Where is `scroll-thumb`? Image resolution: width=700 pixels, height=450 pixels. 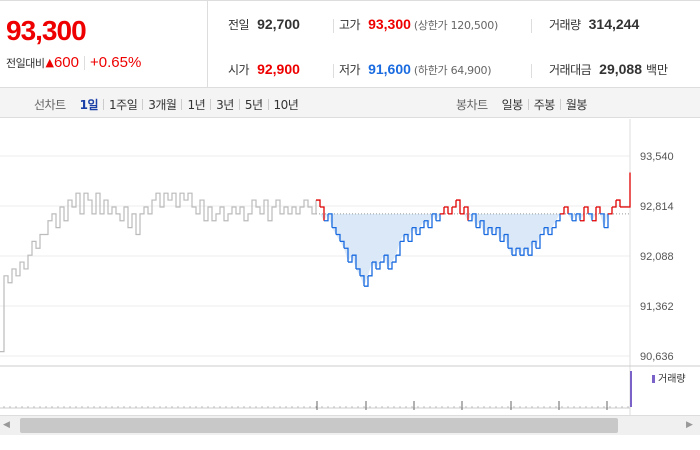
scroll-thumb is located at coordinates (319, 425).